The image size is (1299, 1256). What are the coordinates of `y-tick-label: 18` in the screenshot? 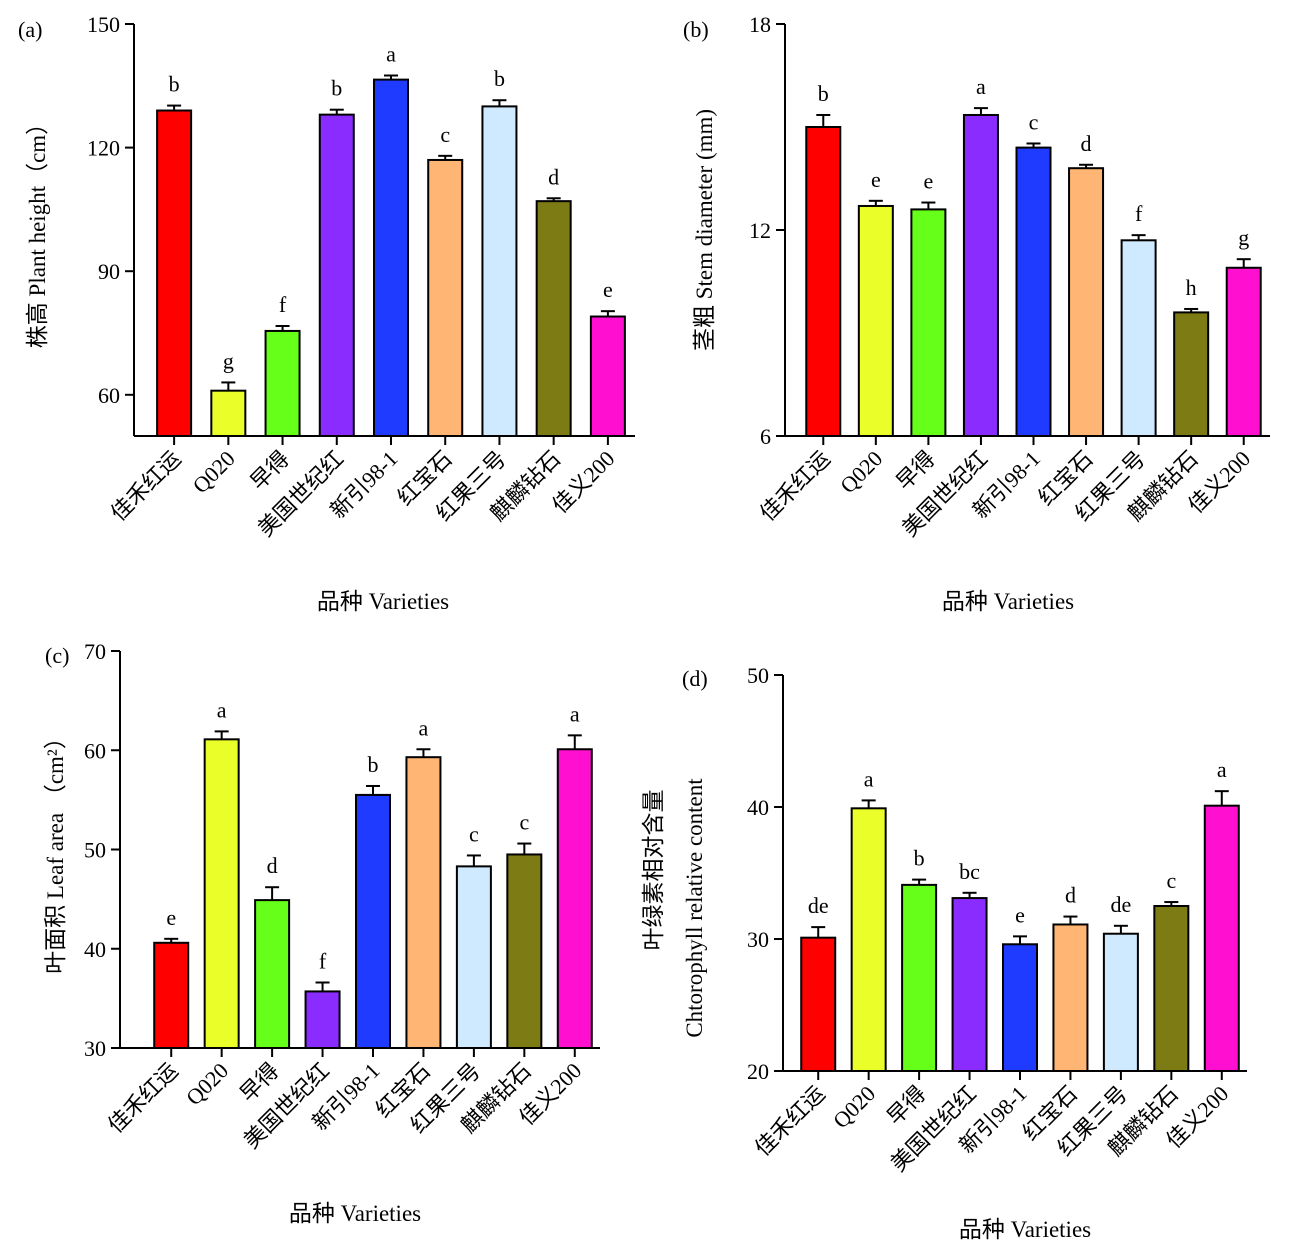 It's located at (760, 24).